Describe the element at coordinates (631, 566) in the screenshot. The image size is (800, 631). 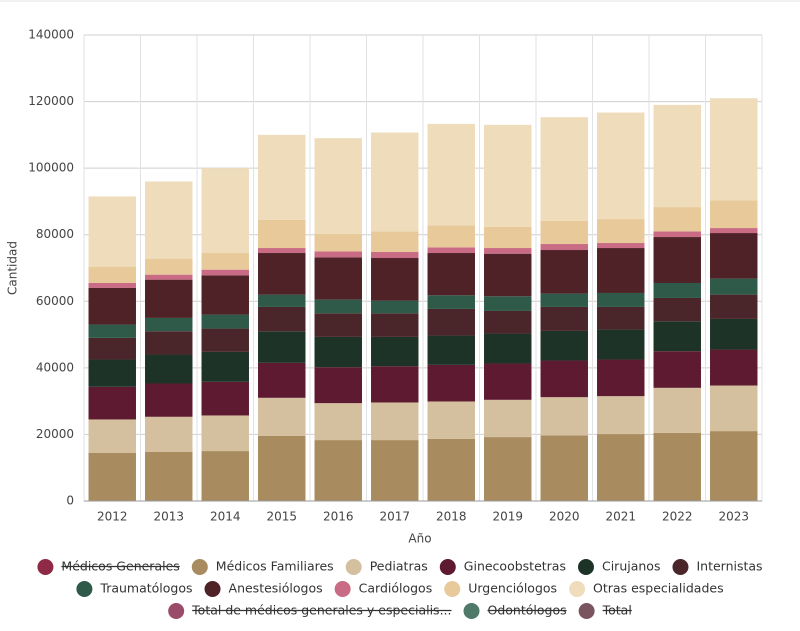
I see `legend-label: Cirujanos` at that location.